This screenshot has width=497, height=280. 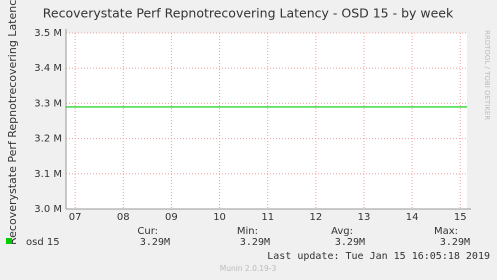 I want to click on legend-header: Max:, so click(x=446, y=231).